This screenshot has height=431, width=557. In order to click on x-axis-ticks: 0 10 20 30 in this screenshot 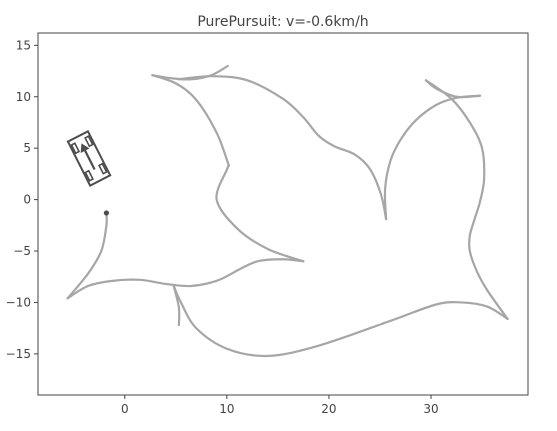, I will do `click(280, 405)`.